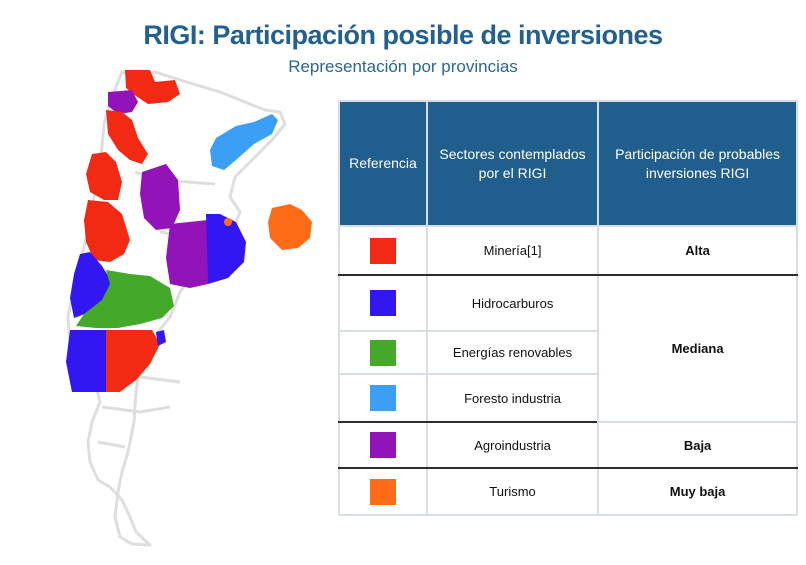 This screenshot has width=806, height=565. What do you see at coordinates (383, 163) in the screenshot?
I see `header-referencia: Referencia` at bounding box center [383, 163].